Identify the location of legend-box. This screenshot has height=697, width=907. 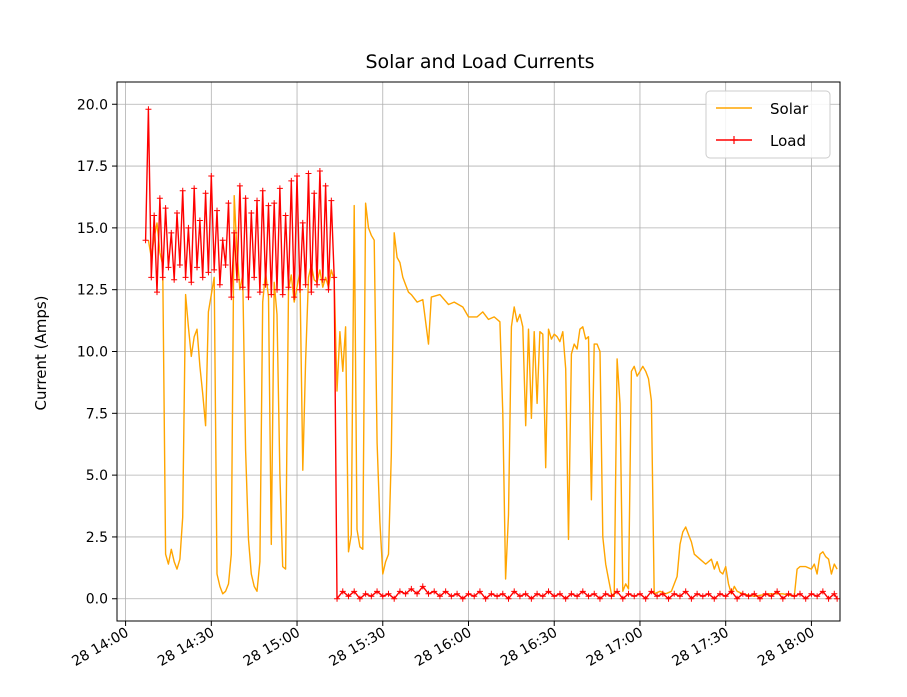
(768, 124).